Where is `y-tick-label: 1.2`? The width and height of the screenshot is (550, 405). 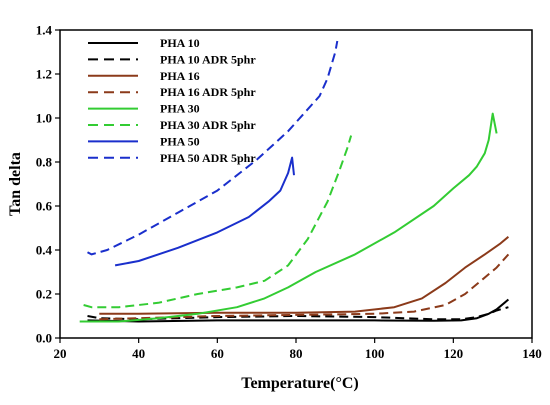 y-tick-label: 1.2 is located at coordinates (44, 74).